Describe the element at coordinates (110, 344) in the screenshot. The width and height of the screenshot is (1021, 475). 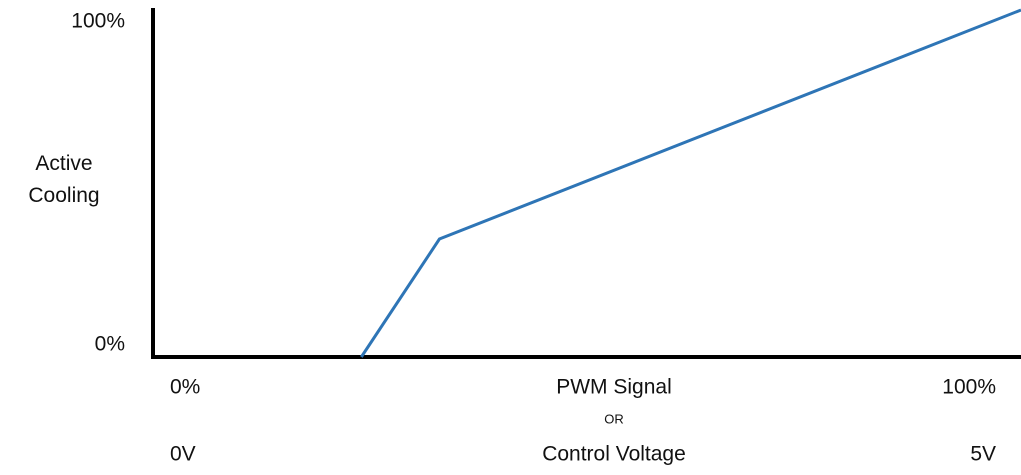
I see `y-tick-label: 0%` at that location.